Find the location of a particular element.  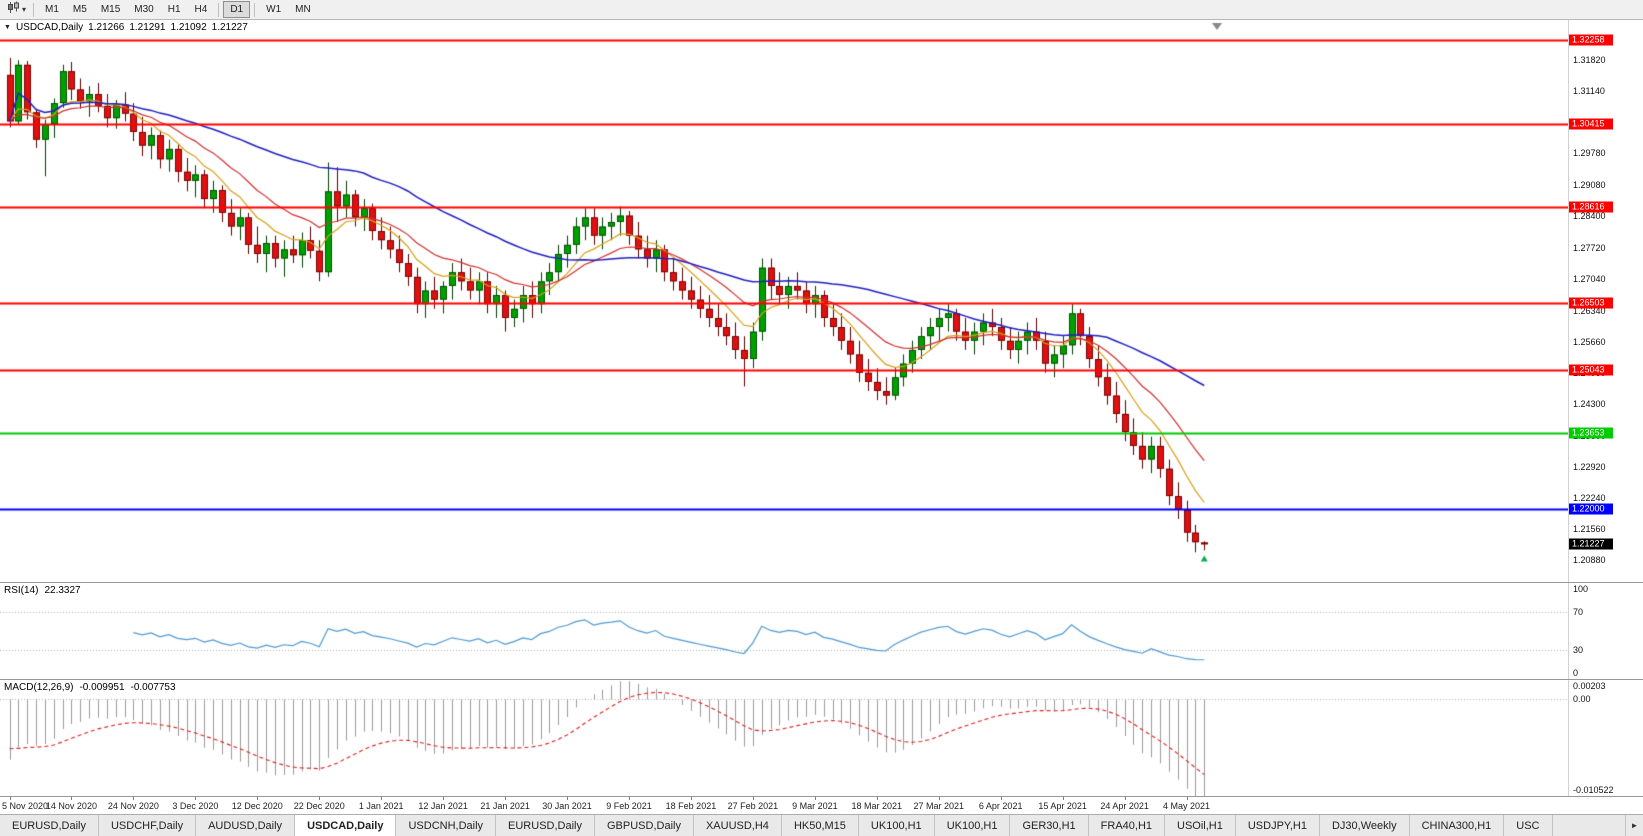

open-value: 1.21266 is located at coordinates (106, 27).